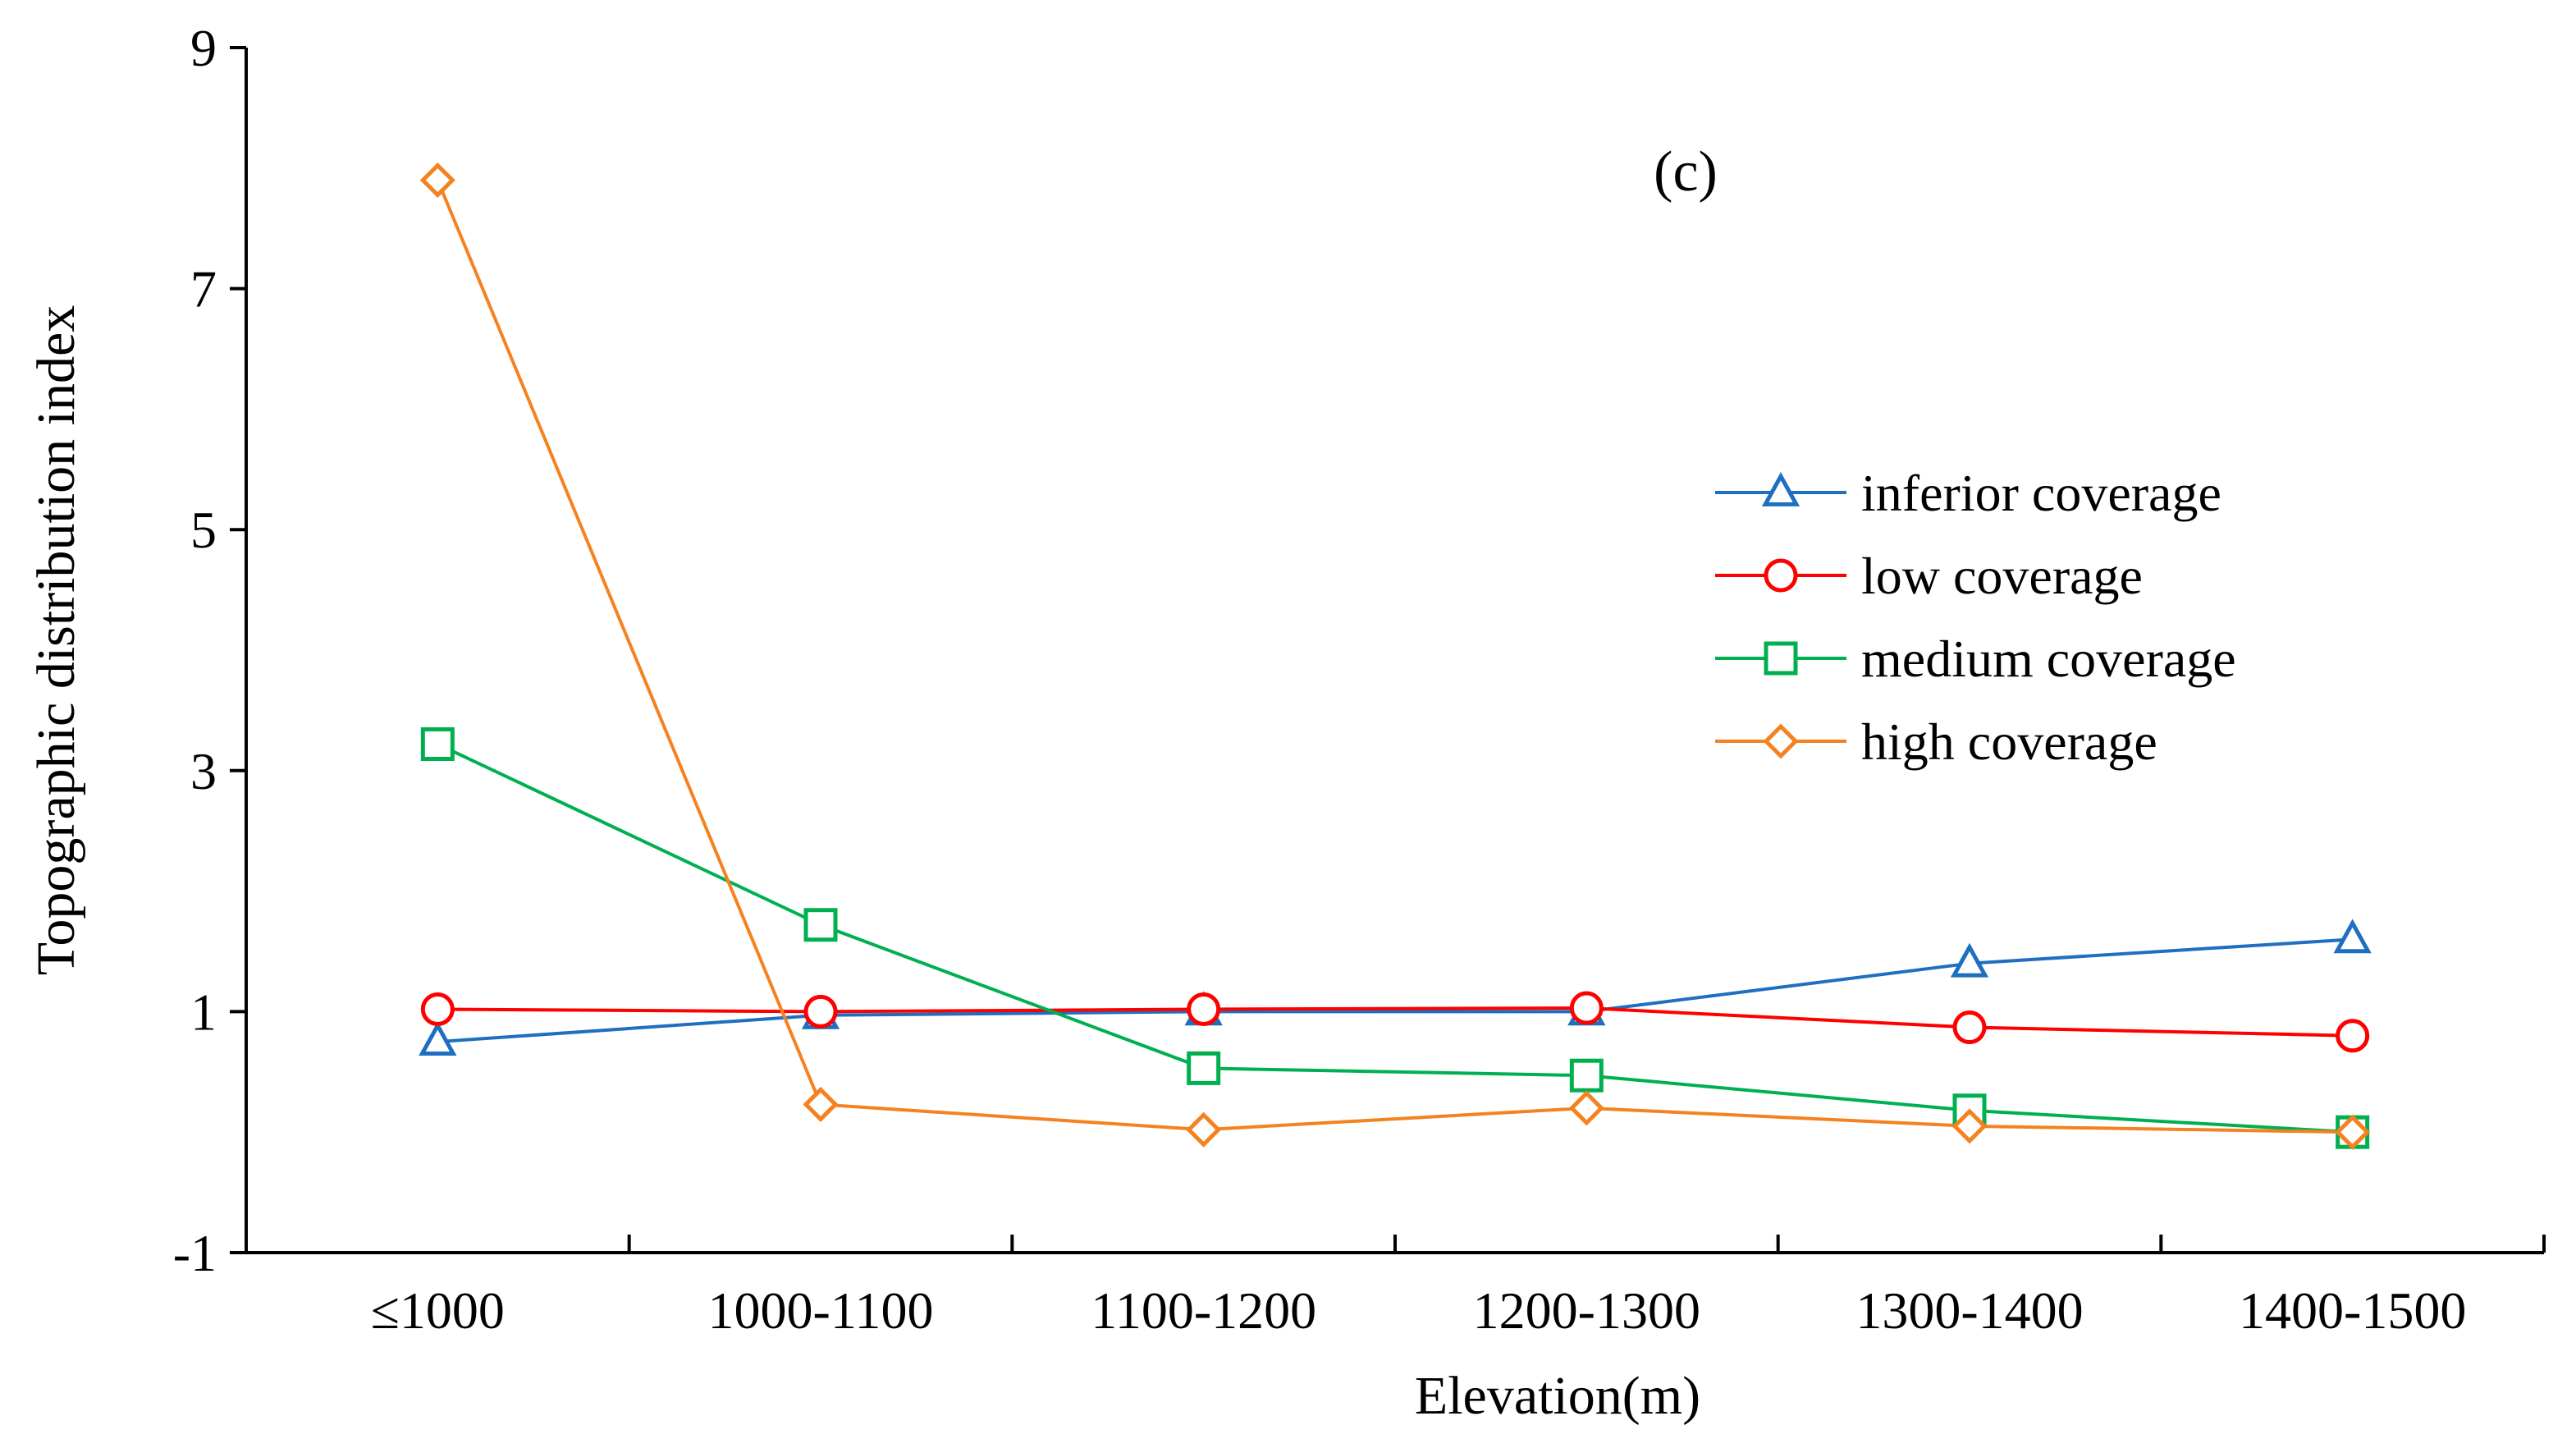  Describe the element at coordinates (195, 1253) in the screenshot. I see `y-tick-label: -1` at that location.